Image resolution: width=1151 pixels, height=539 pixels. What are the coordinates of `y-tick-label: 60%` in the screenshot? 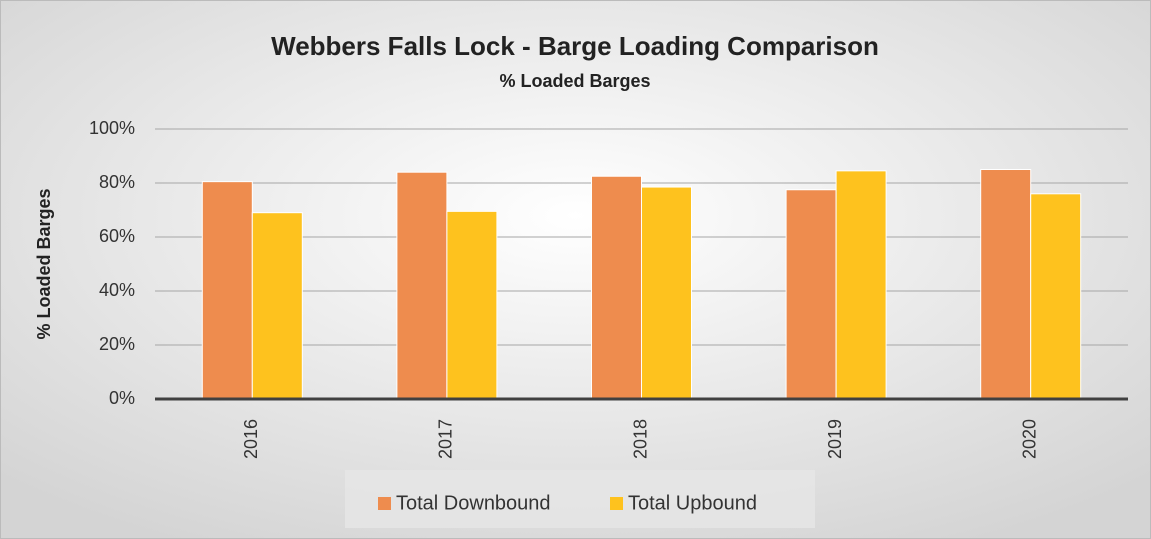 It's located at (117, 236).